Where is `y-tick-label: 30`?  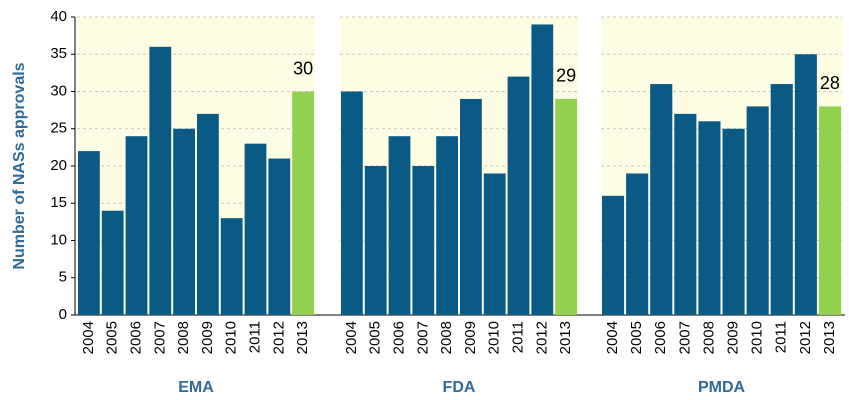 y-tick-label: 30 is located at coordinates (58, 90).